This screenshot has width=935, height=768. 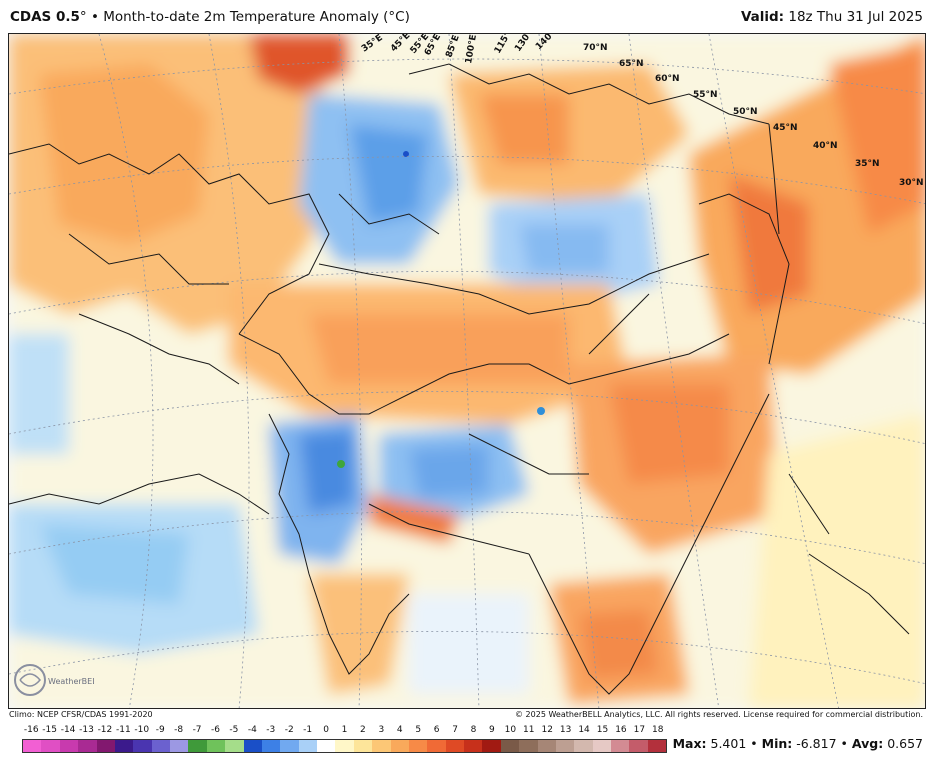 What do you see at coordinates (728, 743) in the screenshot?
I see `max-value: 5.401` at bounding box center [728, 743].